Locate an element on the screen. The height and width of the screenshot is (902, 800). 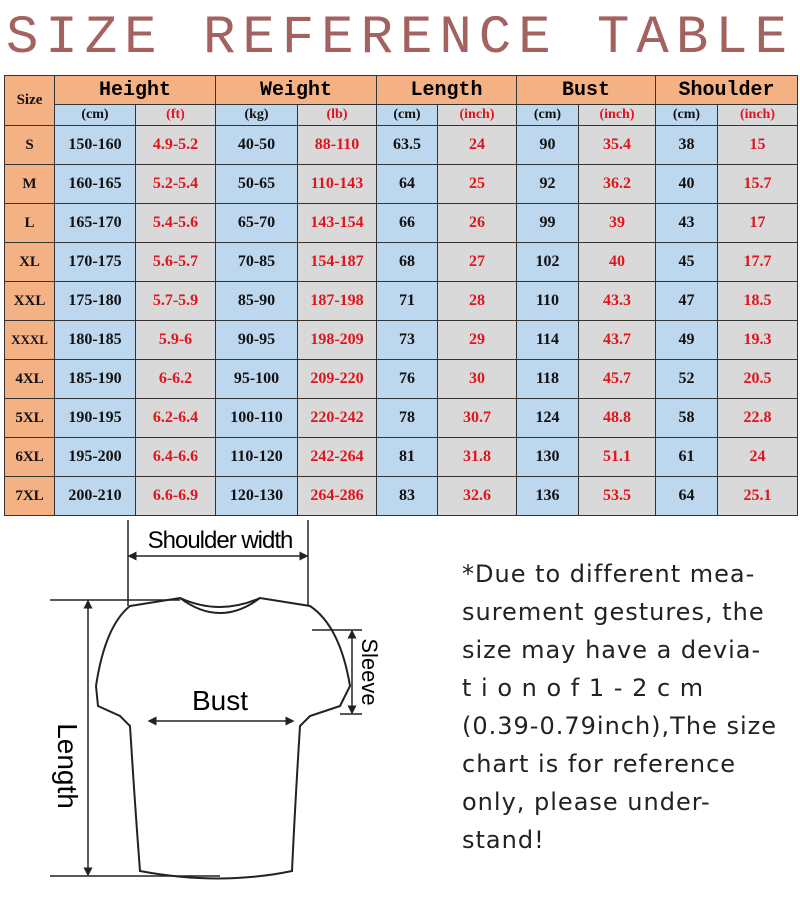
size-cell: XL is located at coordinates (29, 262).